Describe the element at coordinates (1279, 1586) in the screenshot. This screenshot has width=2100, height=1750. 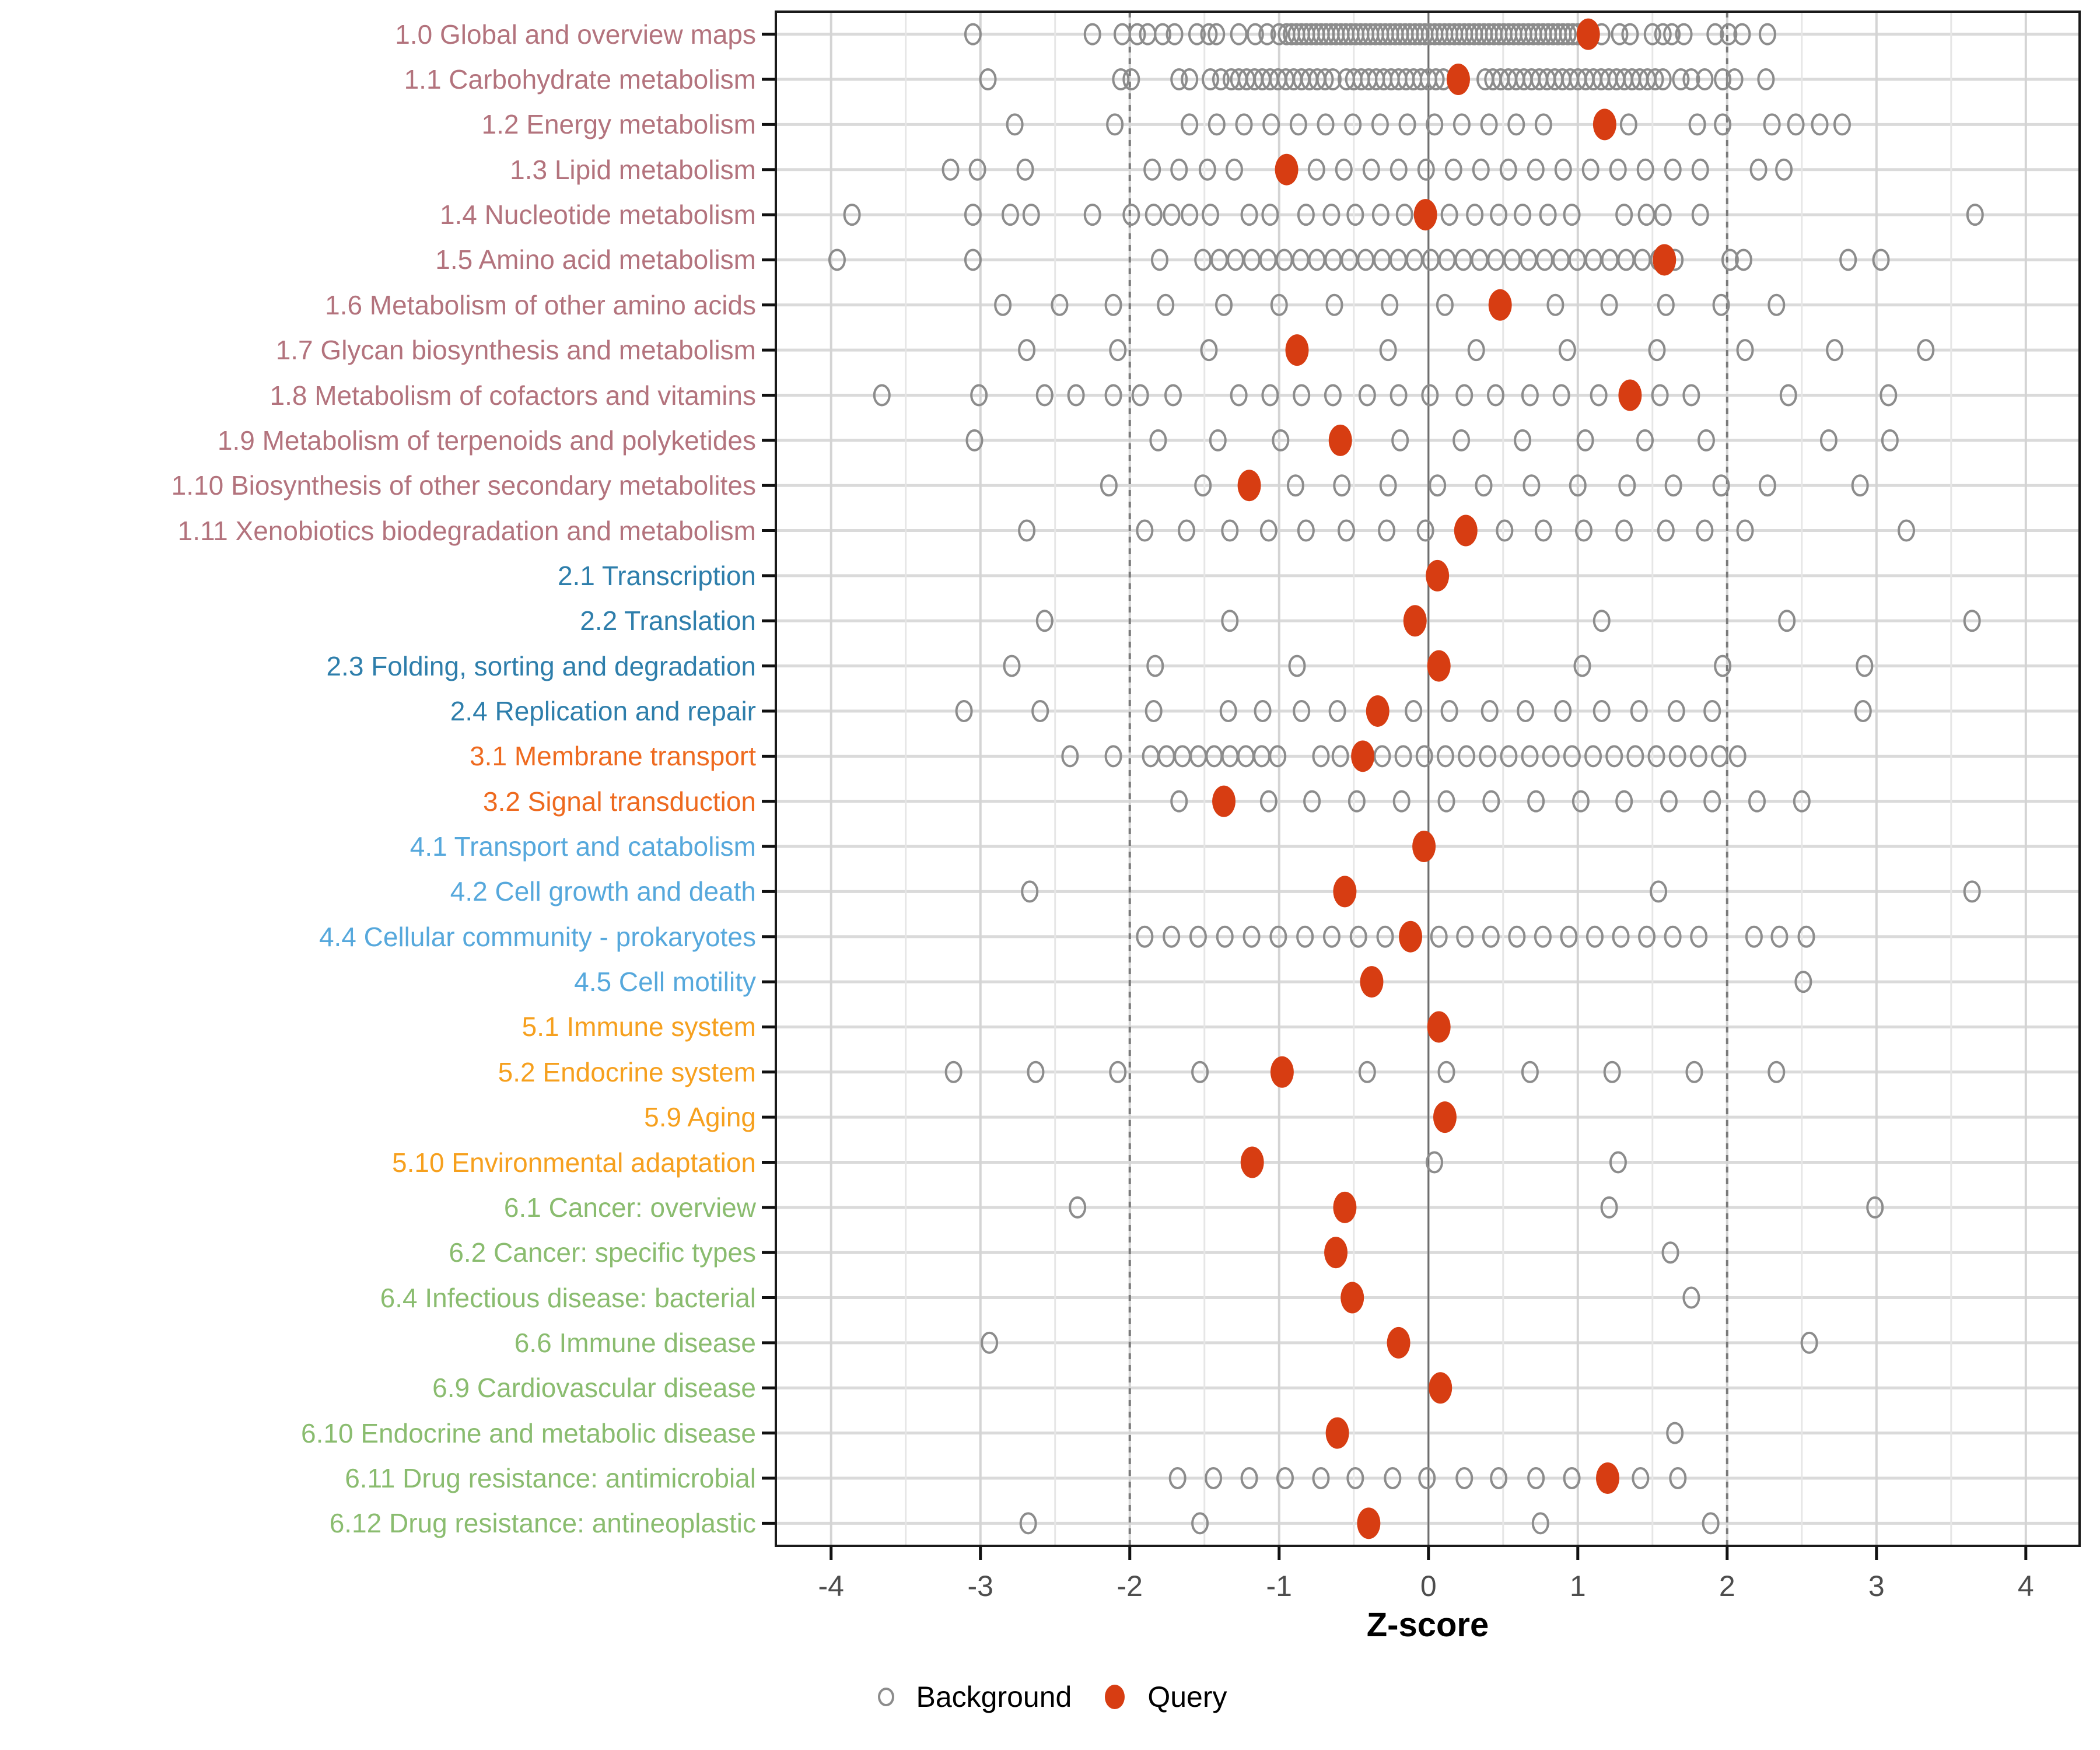
I see `x-axis-tick-label: -1` at that location.